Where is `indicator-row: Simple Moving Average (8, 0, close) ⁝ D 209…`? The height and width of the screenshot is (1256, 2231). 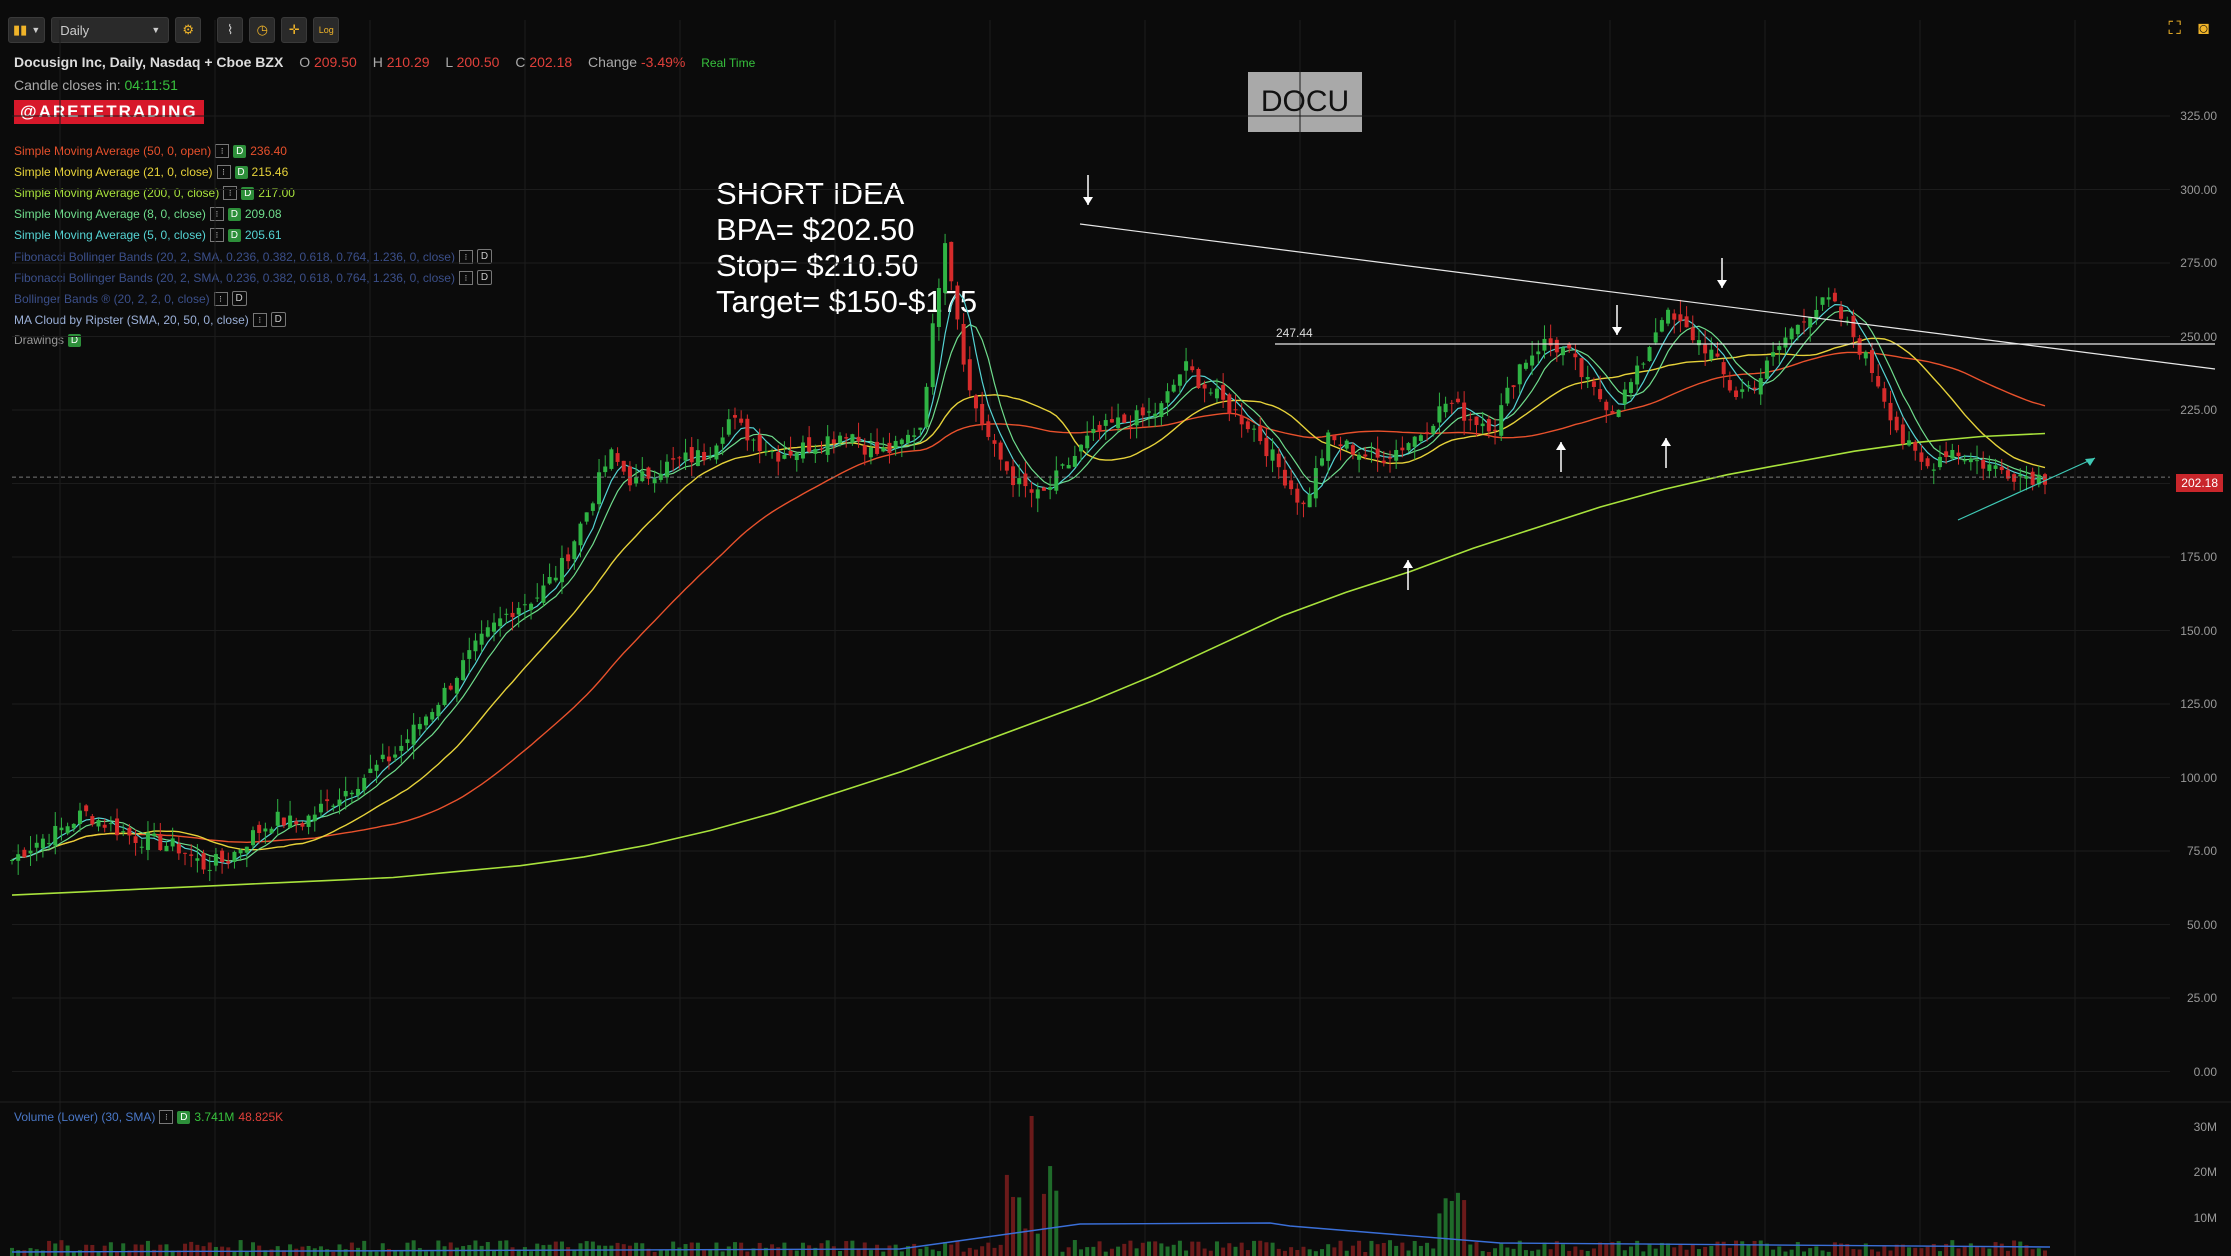 indicator-row: Simple Moving Average (8, 0, close) ⁝ D 209… is located at coordinates (148, 214).